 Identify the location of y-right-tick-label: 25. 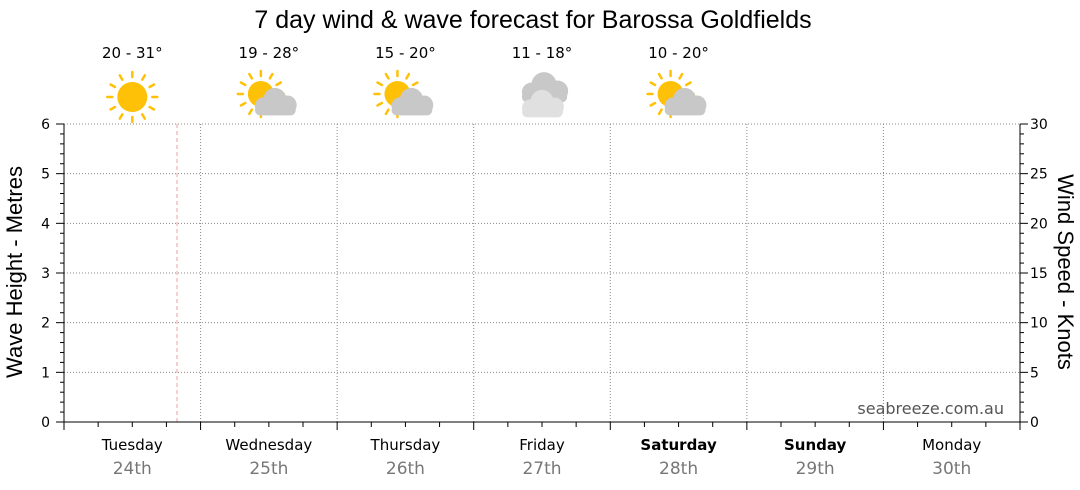
(1039, 175).